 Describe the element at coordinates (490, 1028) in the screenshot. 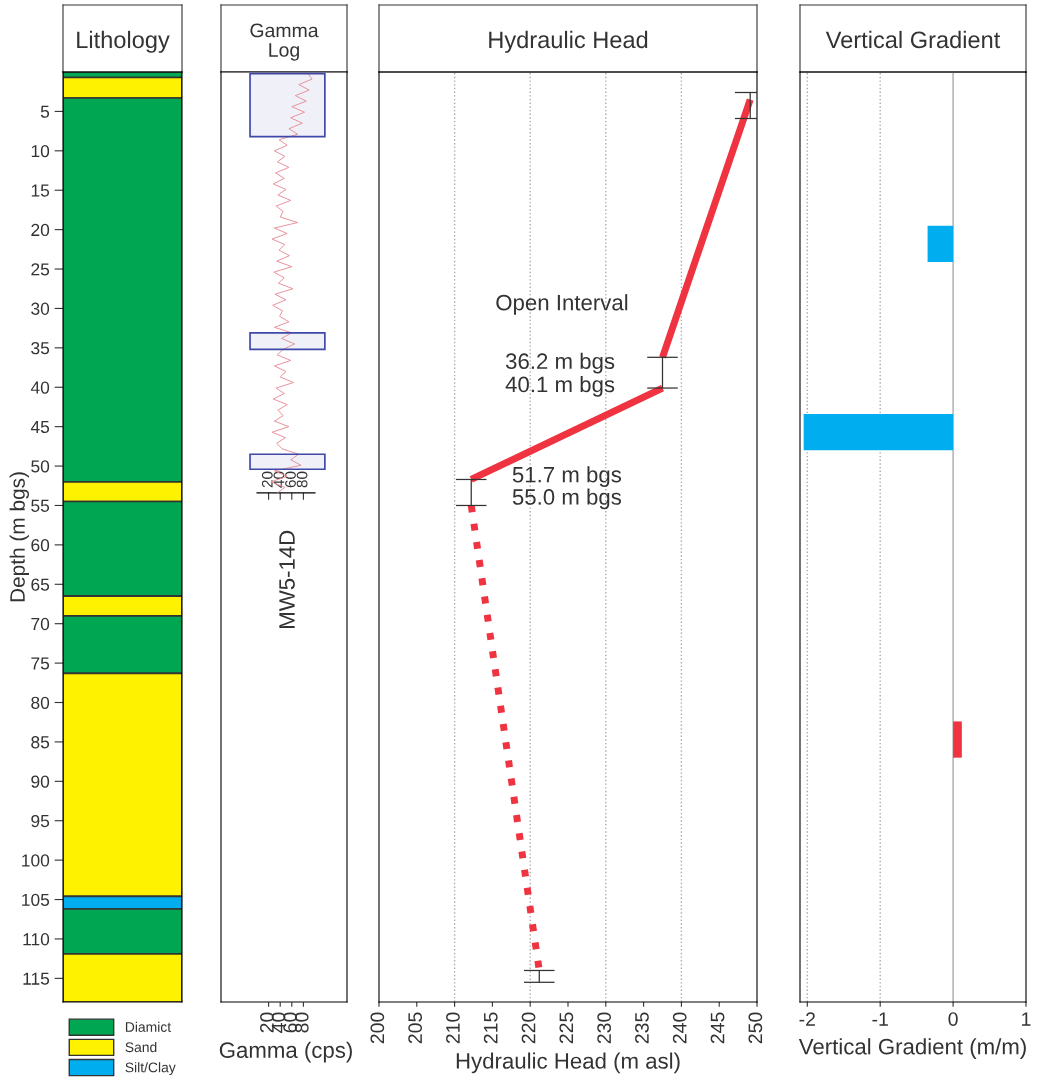

I see `x-tick-label: 215` at that location.